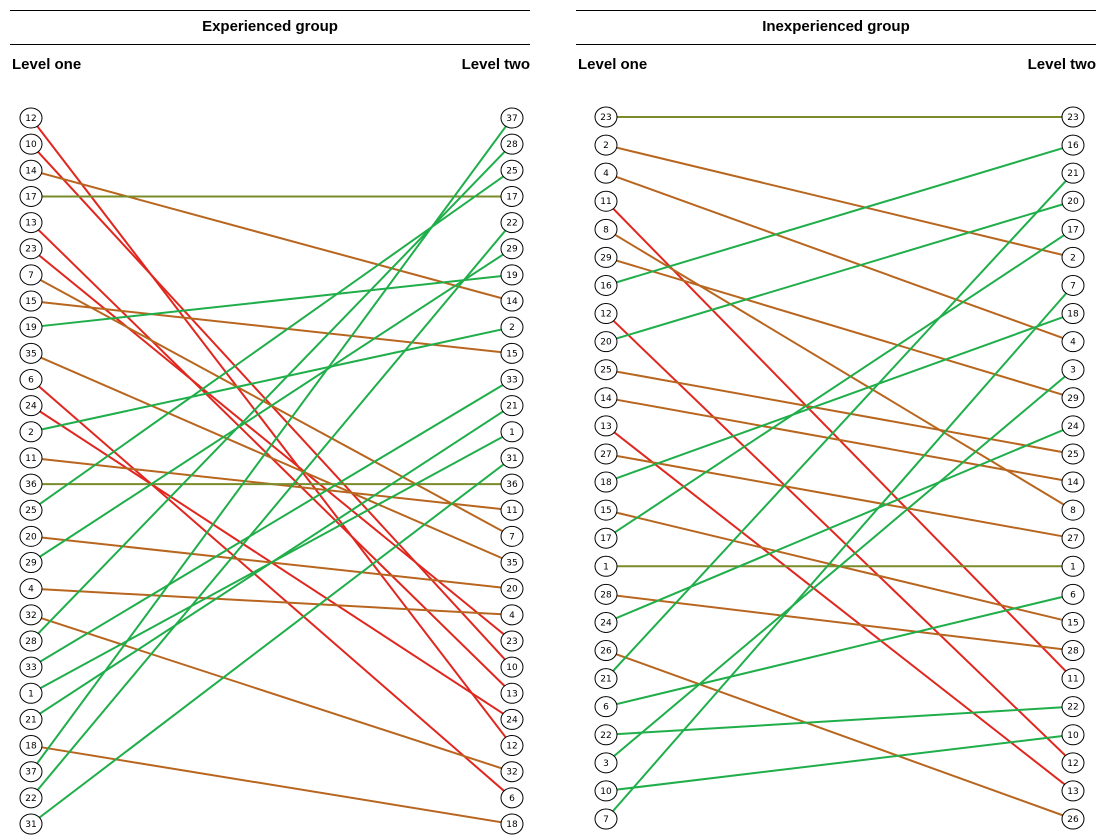 This screenshot has width=1101, height=837. Describe the element at coordinates (512, 276) in the screenshot. I see `node-label: 19` at that location.